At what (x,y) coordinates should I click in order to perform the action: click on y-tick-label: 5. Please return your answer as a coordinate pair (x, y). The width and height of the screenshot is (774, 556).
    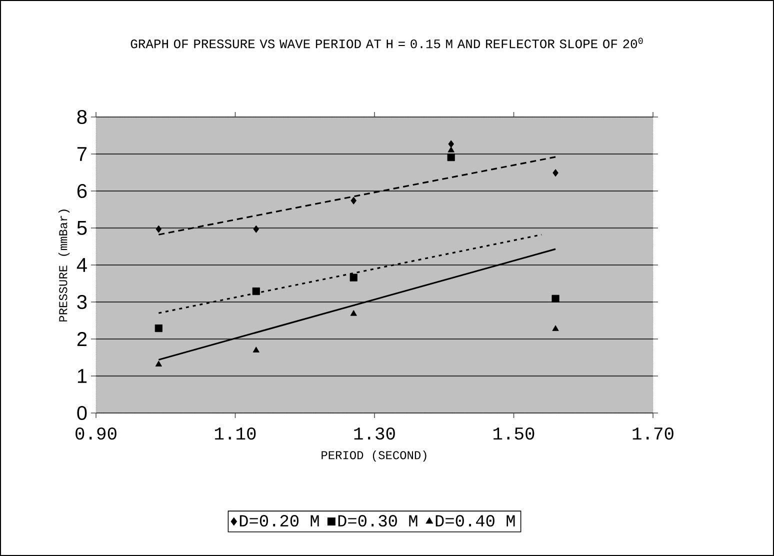
    Looking at the image, I should click on (82, 228).